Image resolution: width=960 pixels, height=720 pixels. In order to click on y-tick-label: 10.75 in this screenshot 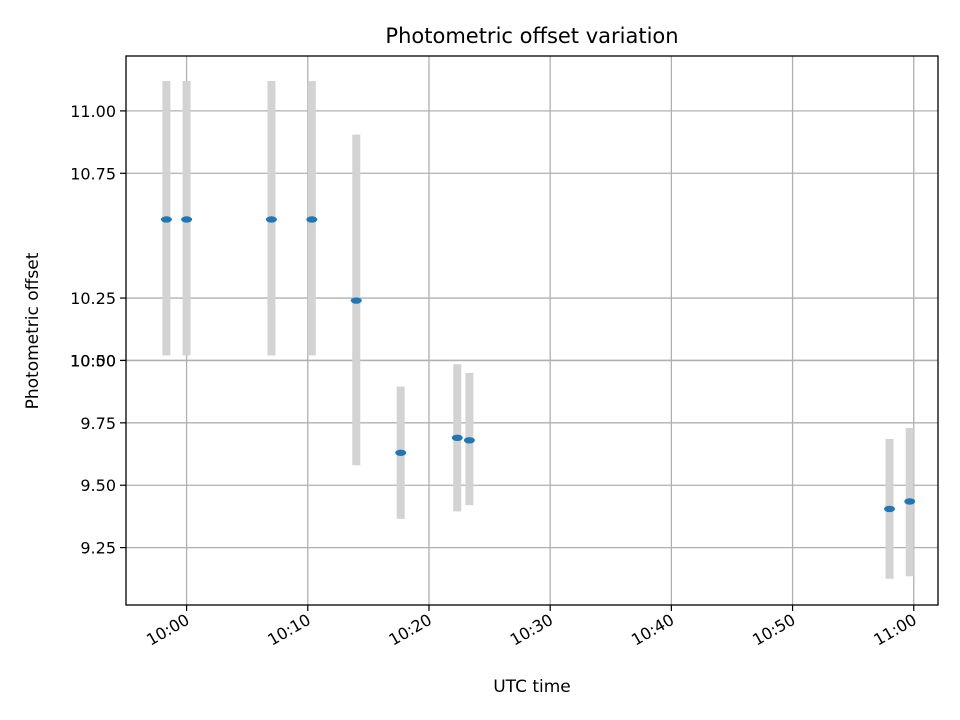, I will do `click(93, 173)`.